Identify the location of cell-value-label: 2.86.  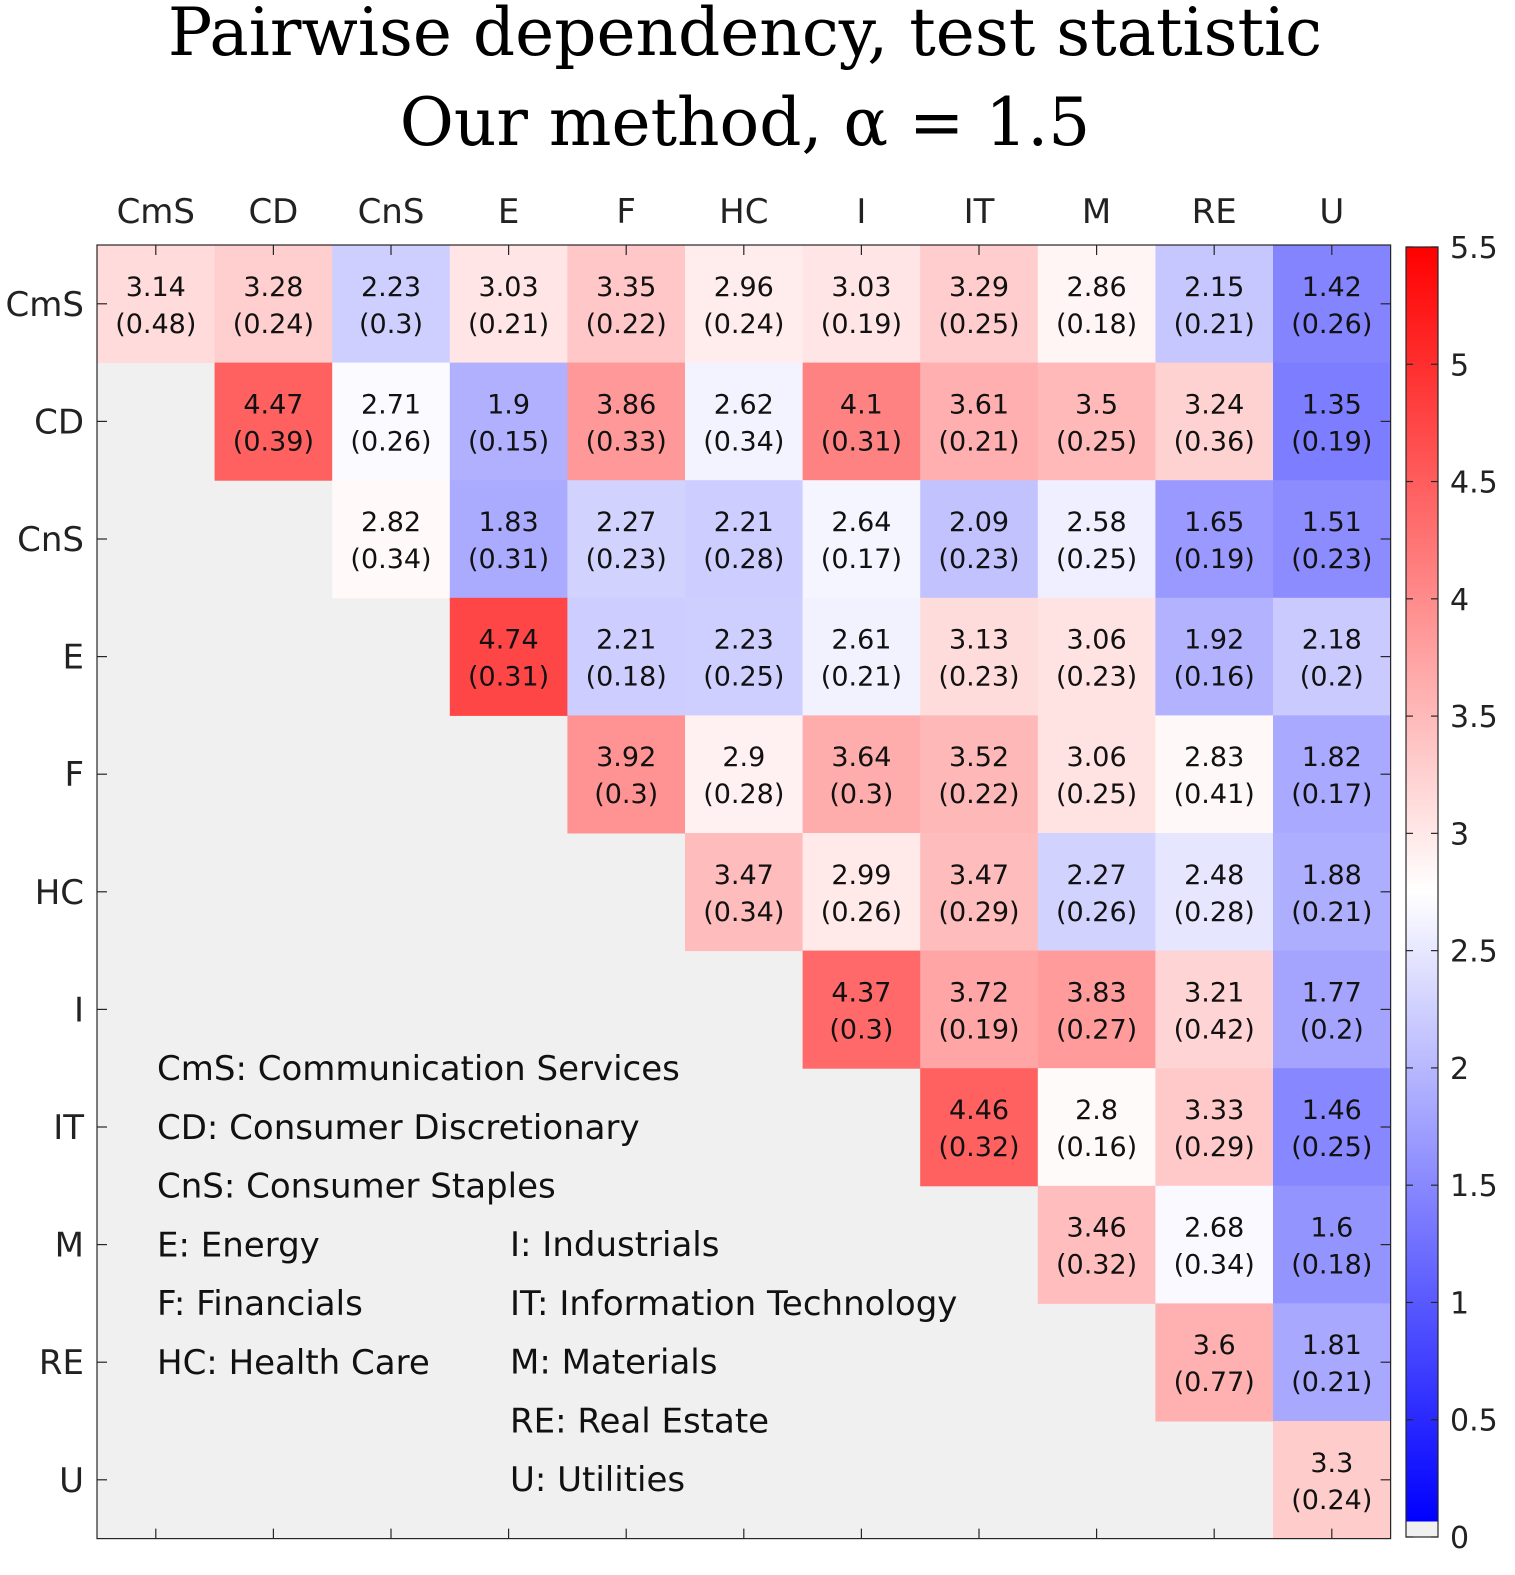
(1097, 287).